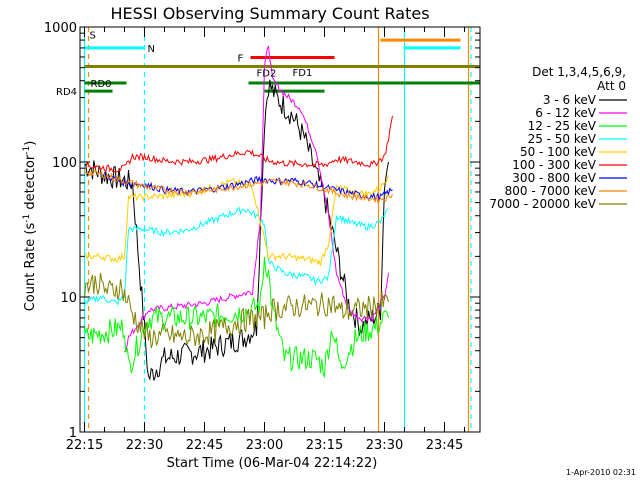 The width and height of the screenshot is (640, 480). I want to click on legend-header-2: Att 0, so click(611, 86).